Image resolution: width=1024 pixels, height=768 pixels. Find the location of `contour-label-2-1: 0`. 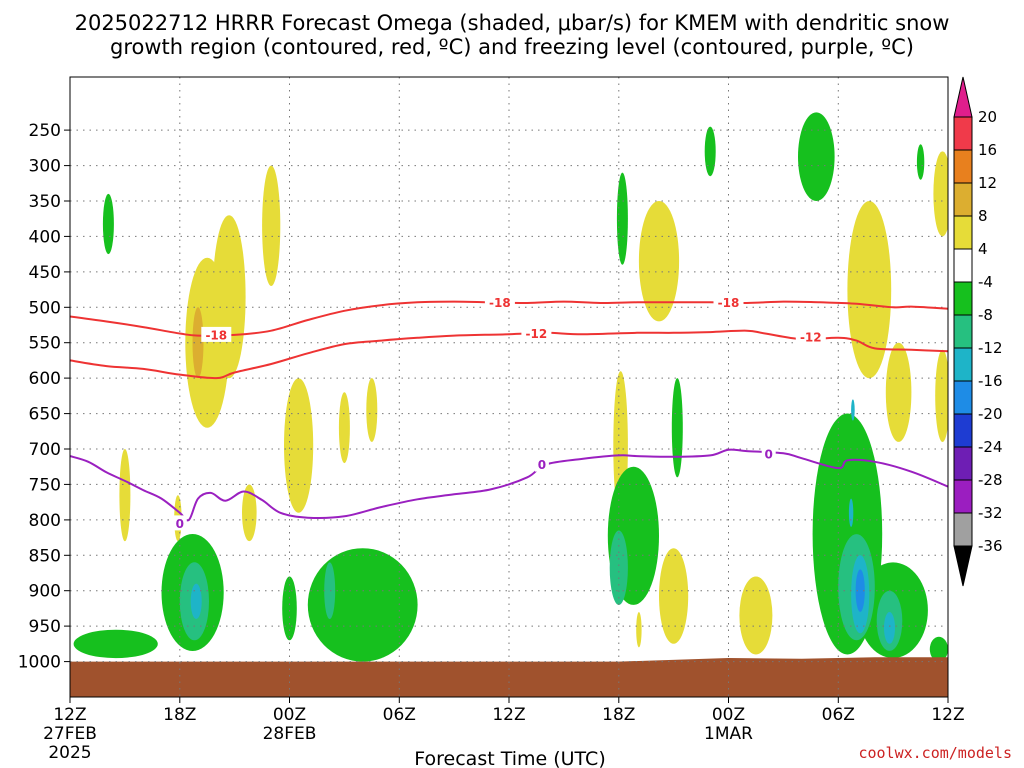

contour-label-2-1: 0 is located at coordinates (542, 465).